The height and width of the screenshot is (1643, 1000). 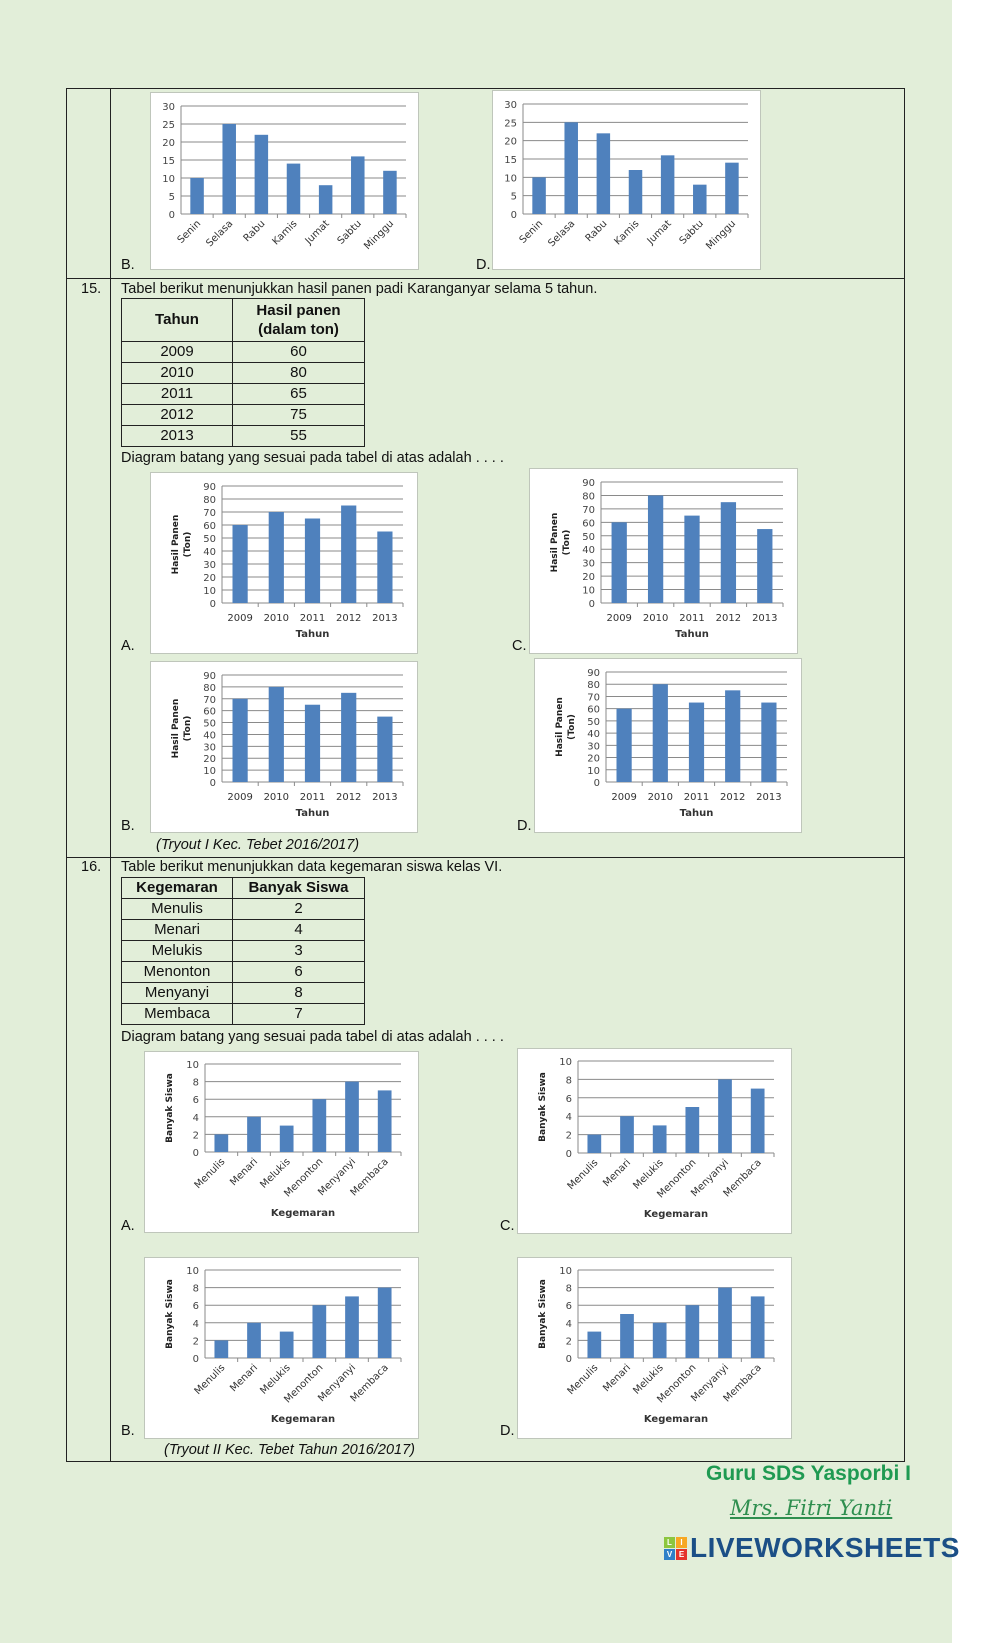 I want to click on cell-value: 80, so click(x=298, y=373).